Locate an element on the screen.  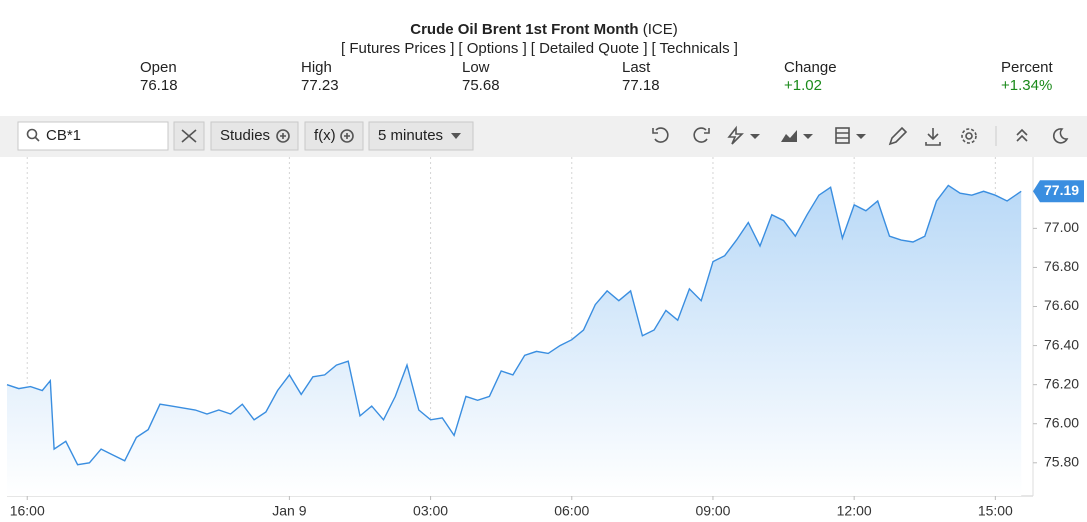
y-tick-label: 75.80 is located at coordinates (1061, 461).